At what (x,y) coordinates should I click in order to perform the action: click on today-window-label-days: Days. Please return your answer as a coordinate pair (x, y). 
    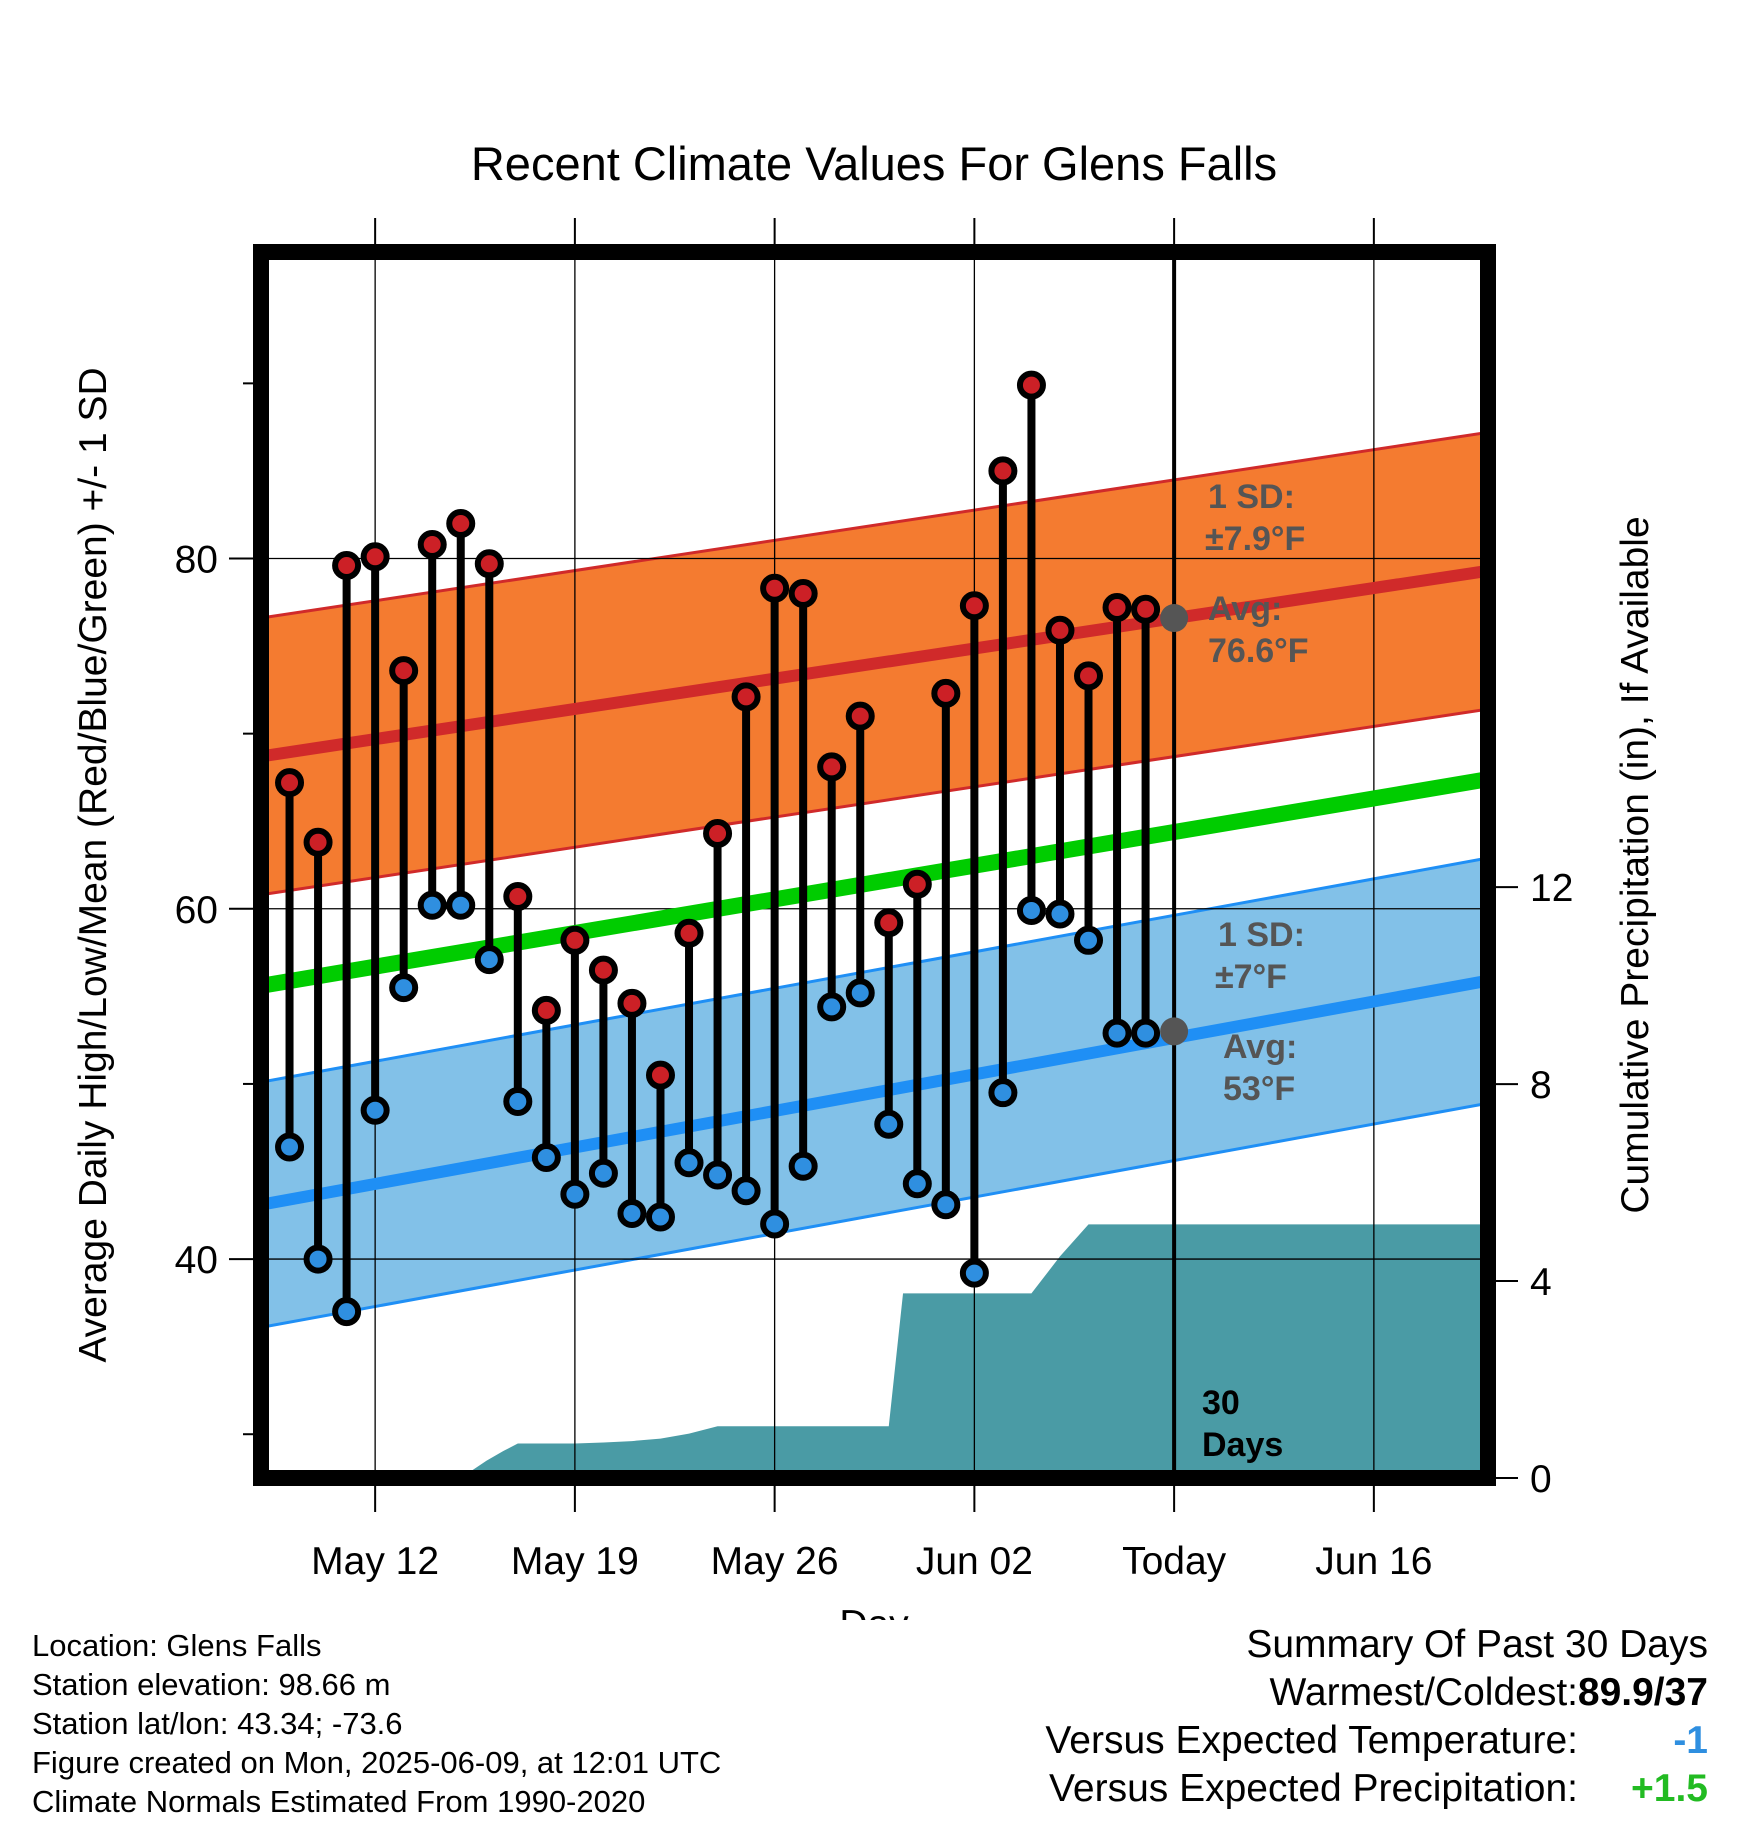
    Looking at the image, I should click on (1242, 1445).